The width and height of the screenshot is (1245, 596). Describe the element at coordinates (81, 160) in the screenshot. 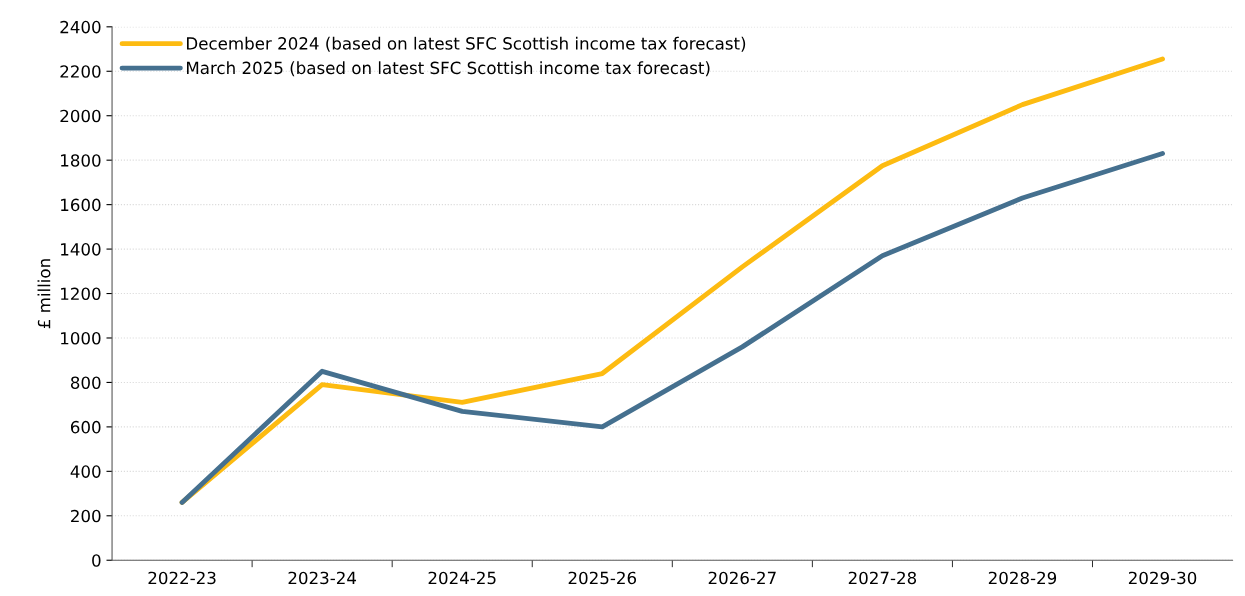

I see `y-tick-label: 1800` at that location.